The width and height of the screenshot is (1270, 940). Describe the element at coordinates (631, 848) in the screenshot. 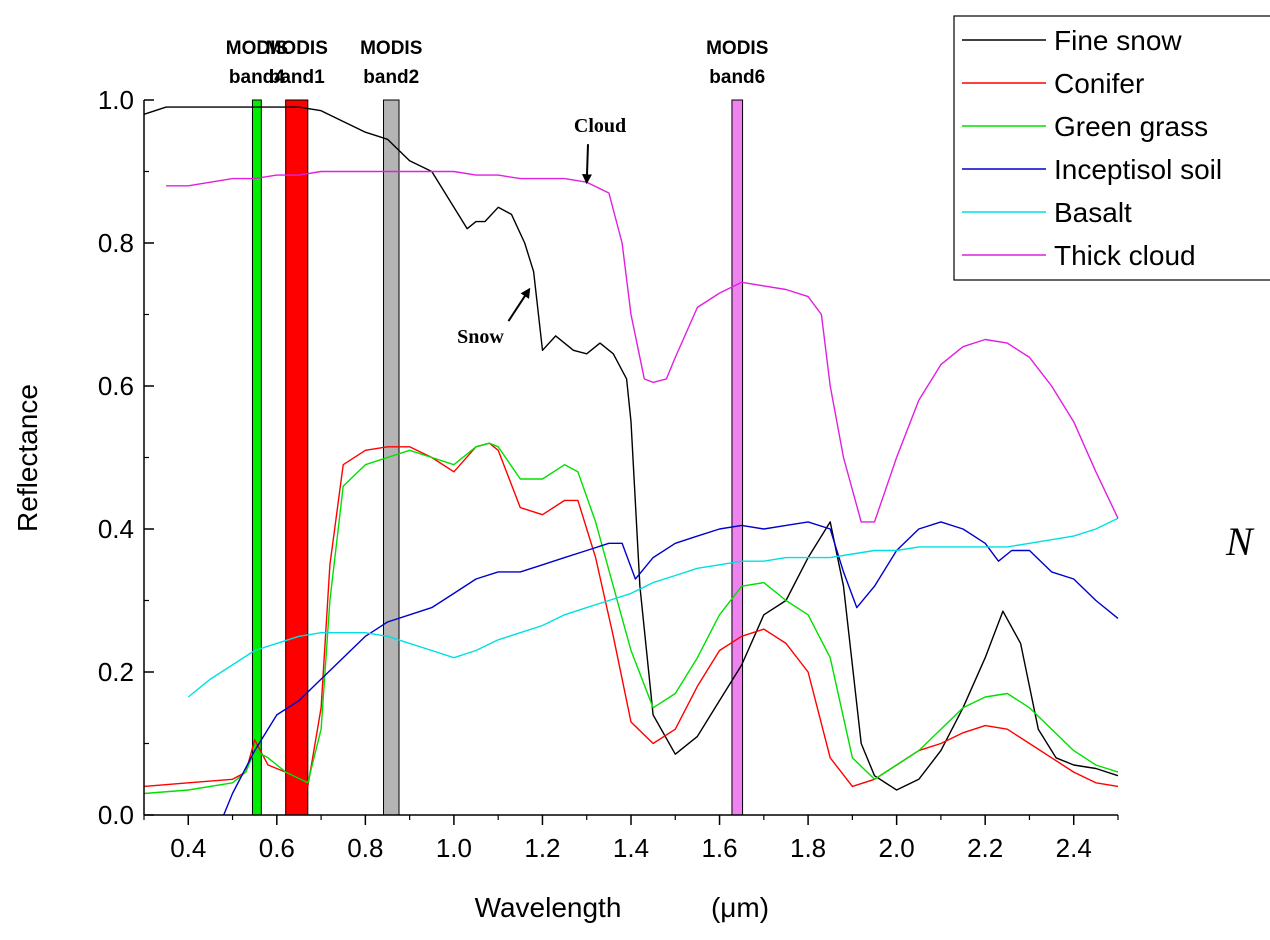

I see `x-tick-label: 1.4` at that location.